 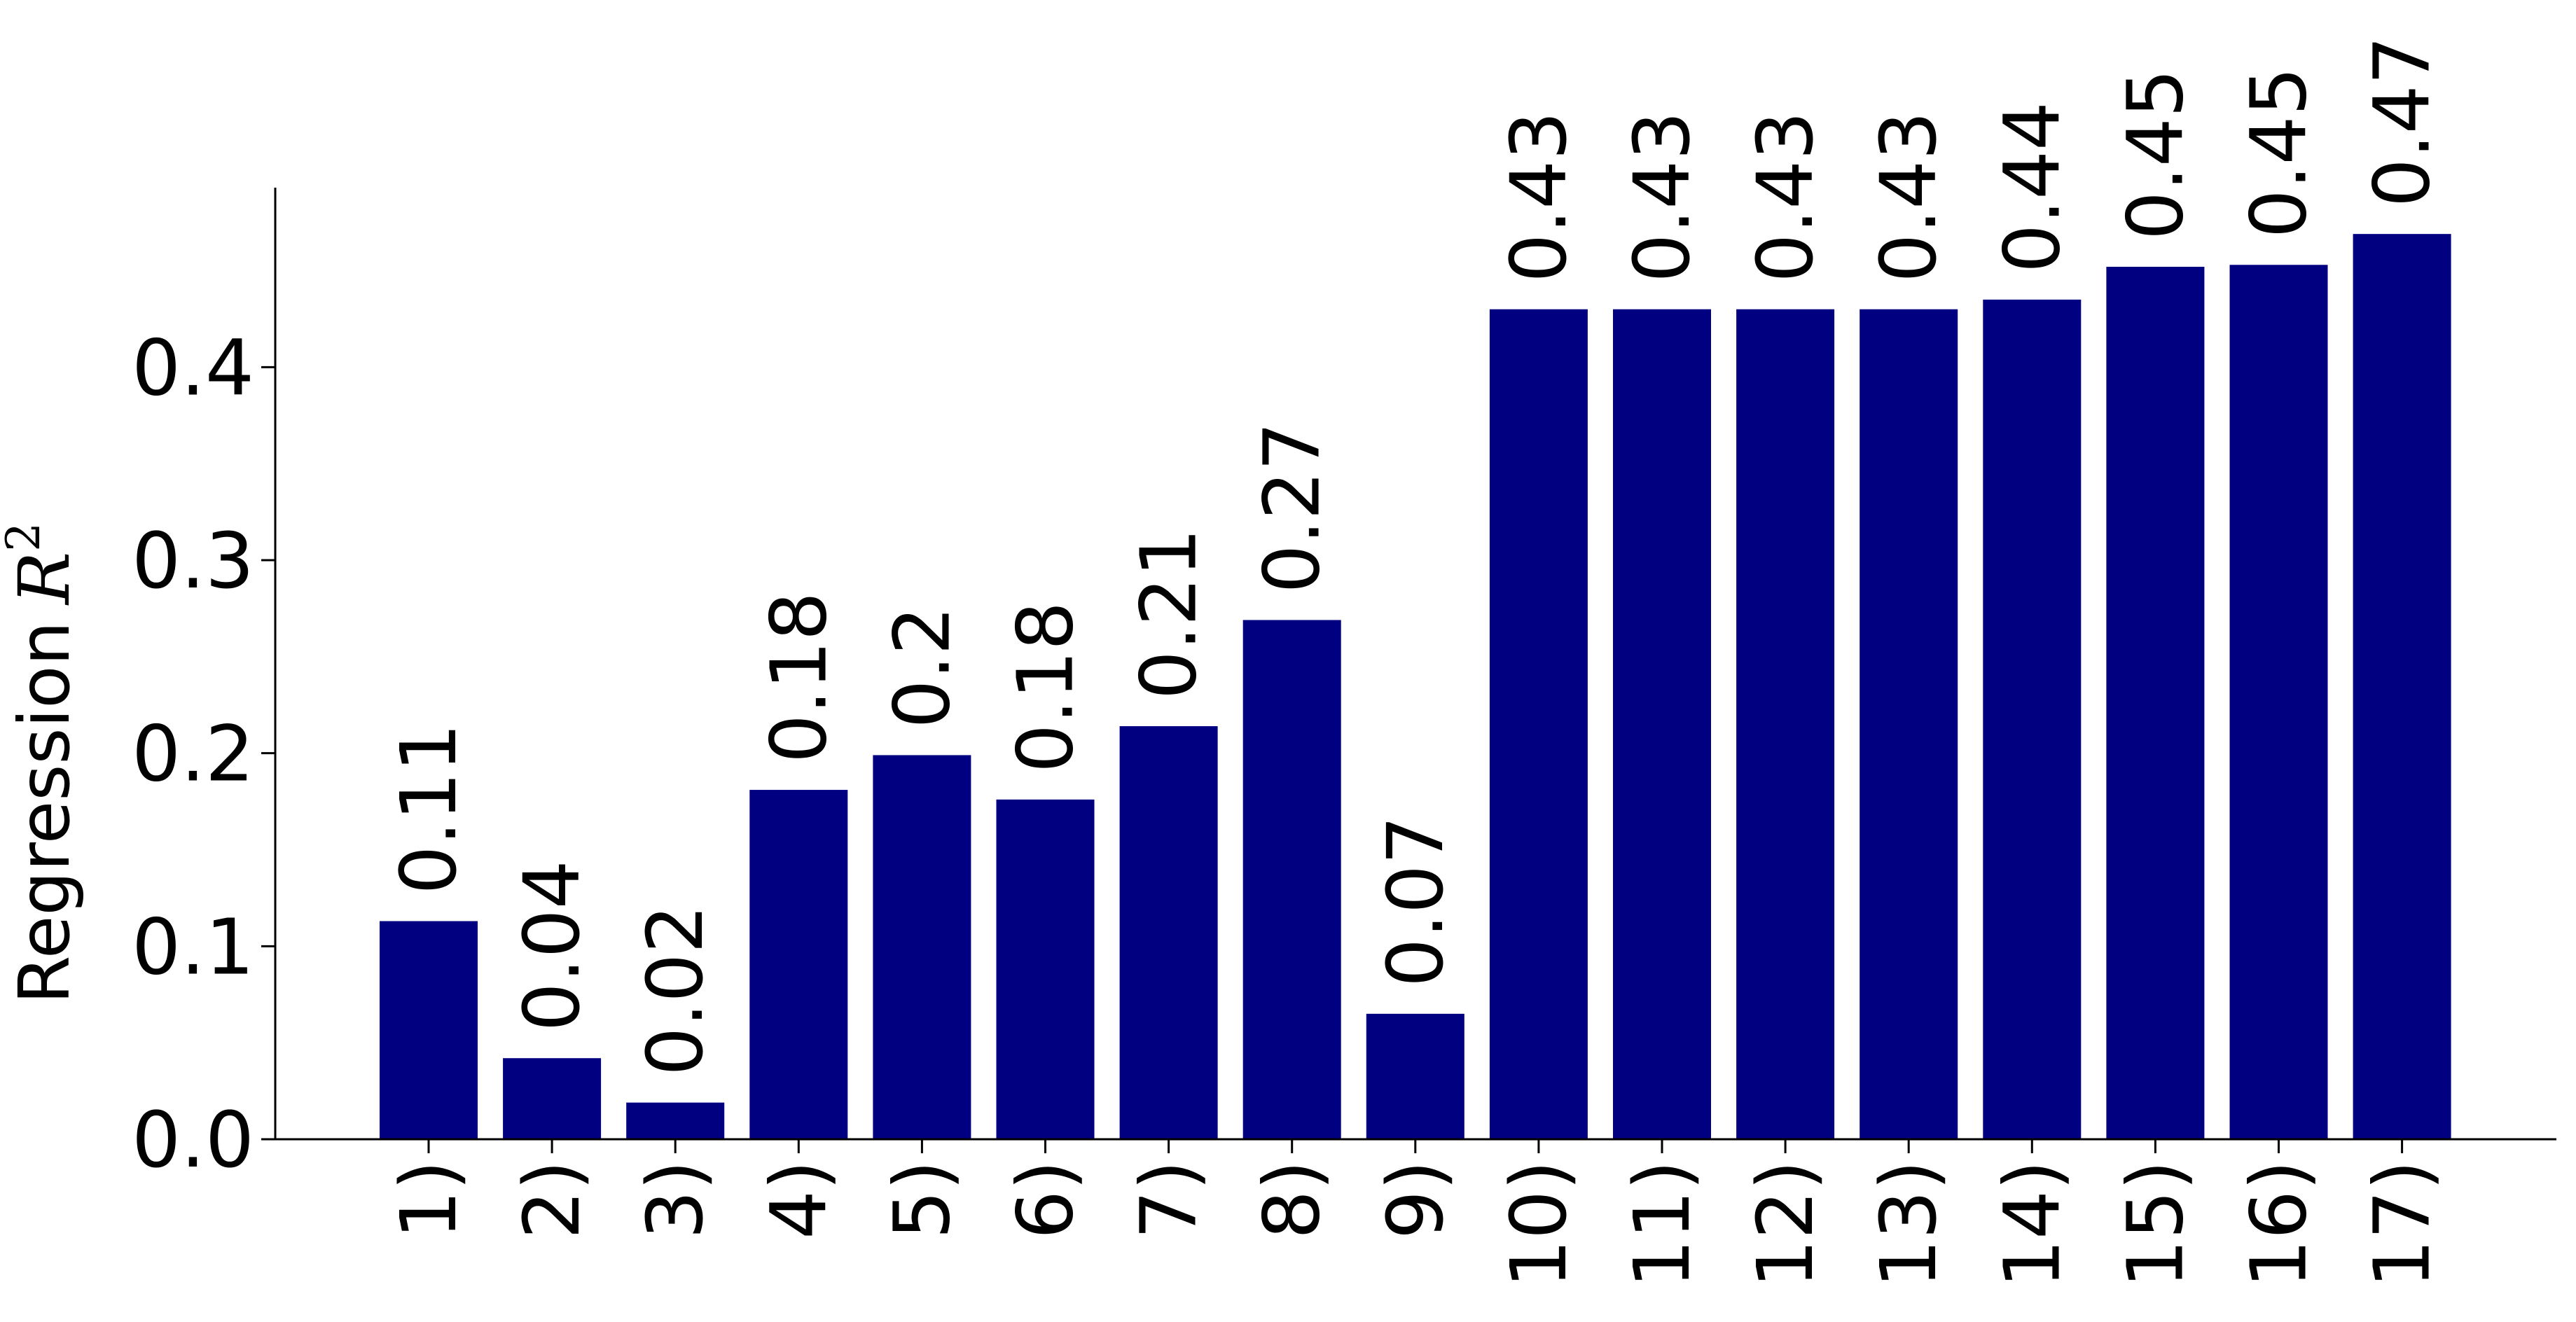 I want to click on x-tick-label: 9), so click(x=1416, y=1199).